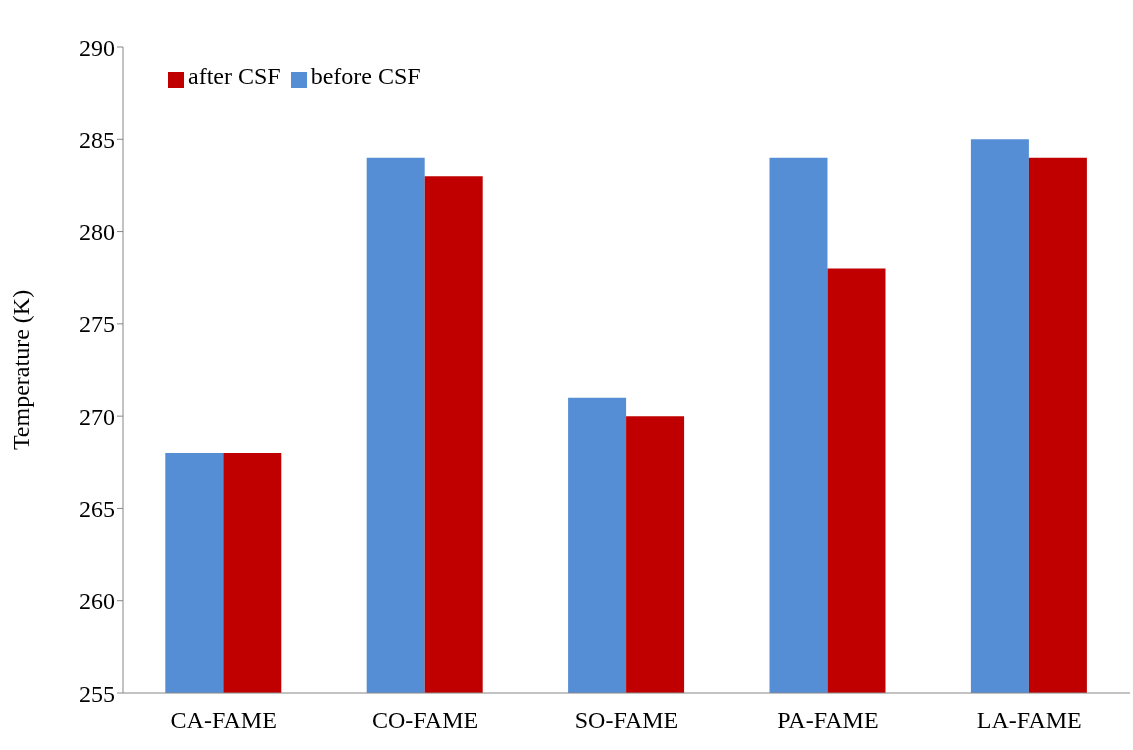 The height and width of the screenshot is (750, 1133). What do you see at coordinates (97, 416) in the screenshot?
I see `y-tick-label: 270` at bounding box center [97, 416].